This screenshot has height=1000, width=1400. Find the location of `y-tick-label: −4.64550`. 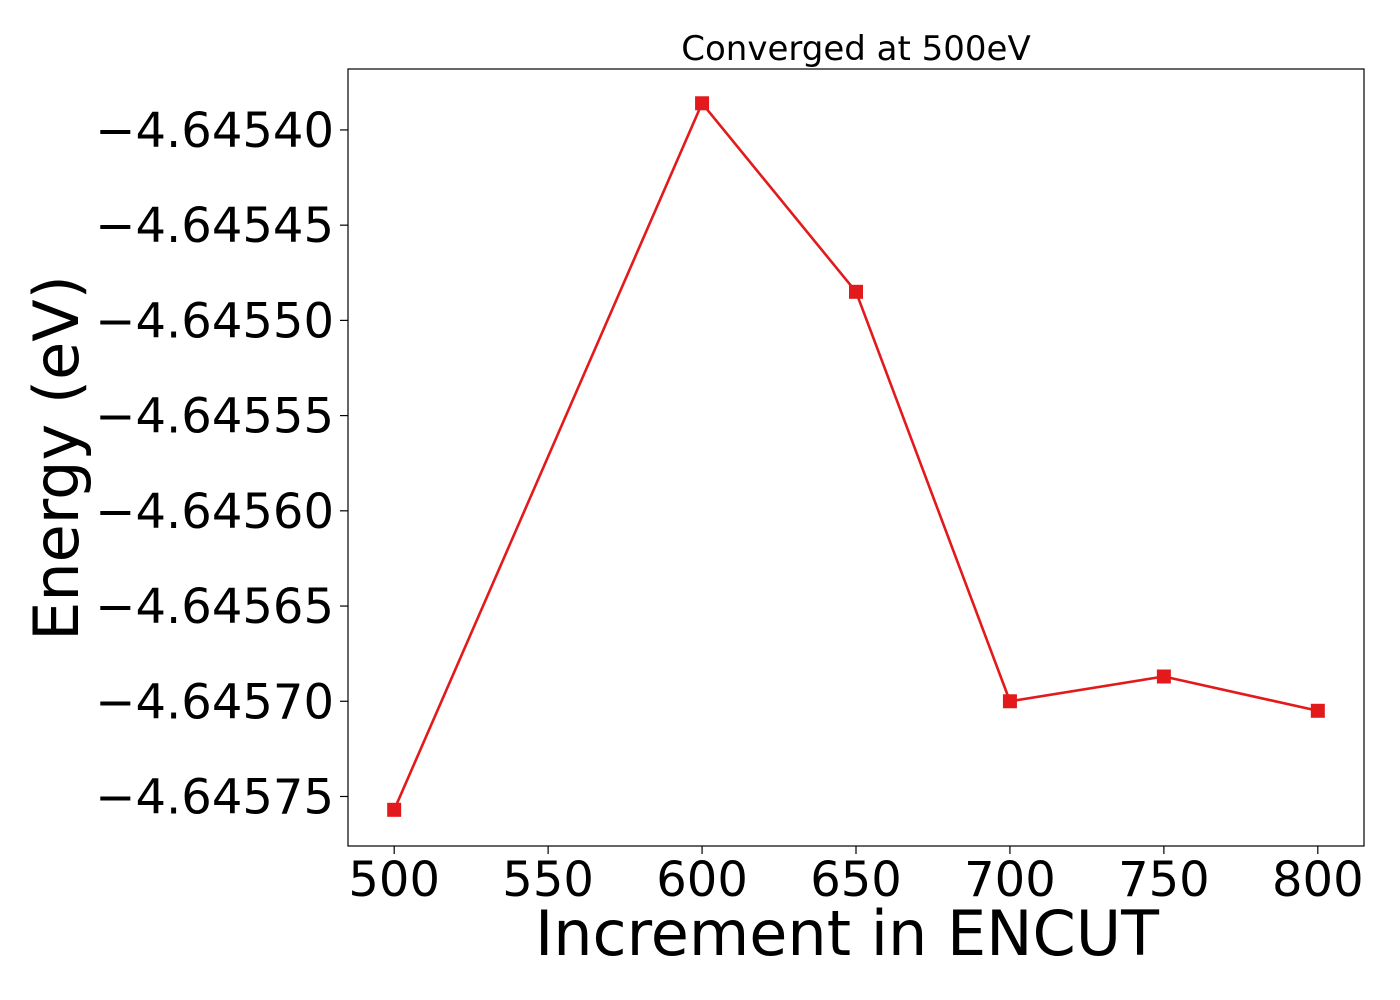

y-tick-label: −4.64550 is located at coordinates (214, 321).